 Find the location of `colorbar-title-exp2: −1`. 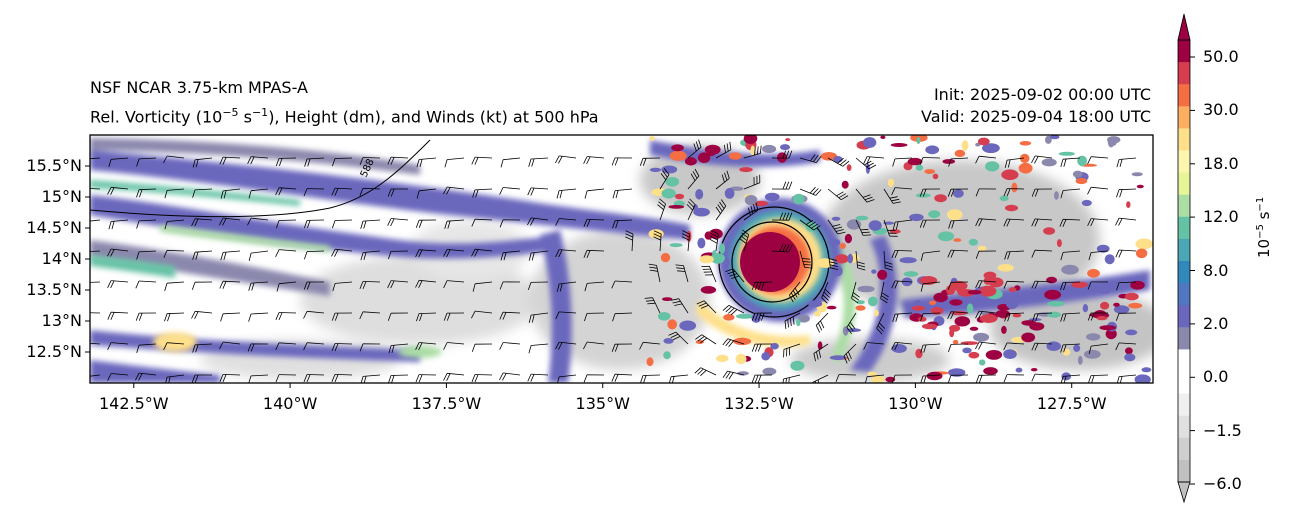

colorbar-title-exp2: −1 is located at coordinates (1260, 204).